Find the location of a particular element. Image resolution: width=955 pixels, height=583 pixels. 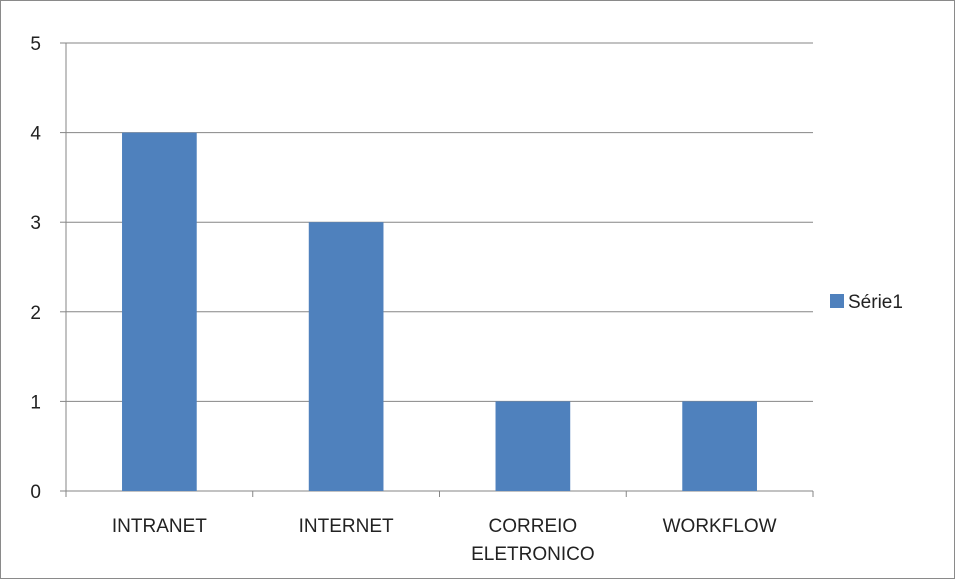

legend-swatch is located at coordinates (837, 301).